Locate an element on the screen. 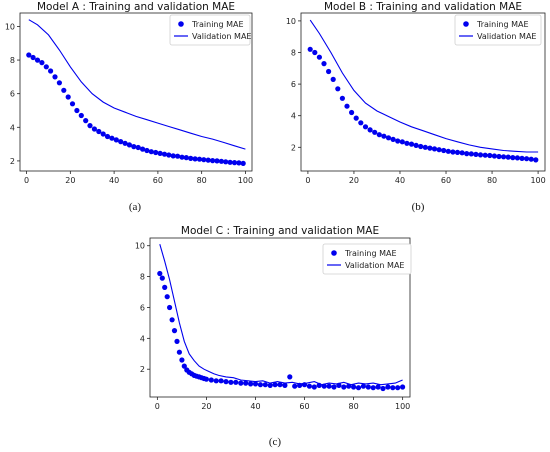 This screenshot has width=550, height=452. panel-caption: (c) is located at coordinates (275, 442).